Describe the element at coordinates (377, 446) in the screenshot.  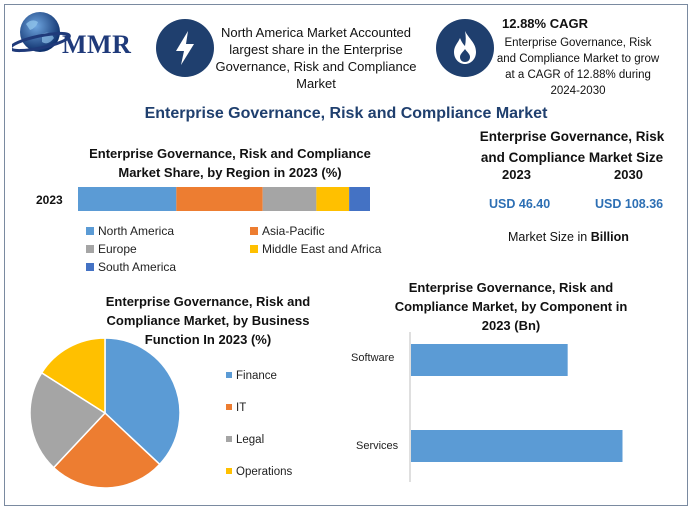
I see `component-label-services: Services` at that location.